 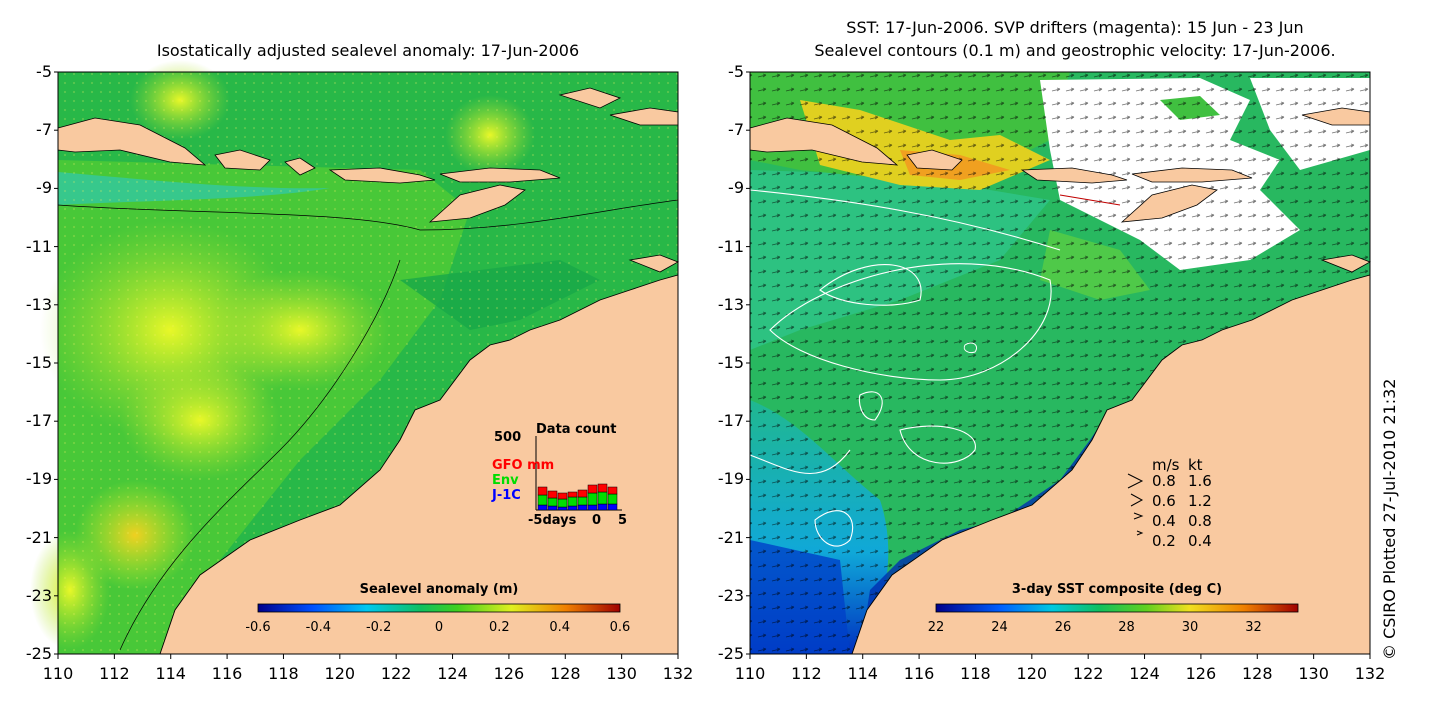 What do you see at coordinates (736, 130) in the screenshot?
I see `right-y-tick-label: -7` at bounding box center [736, 130].